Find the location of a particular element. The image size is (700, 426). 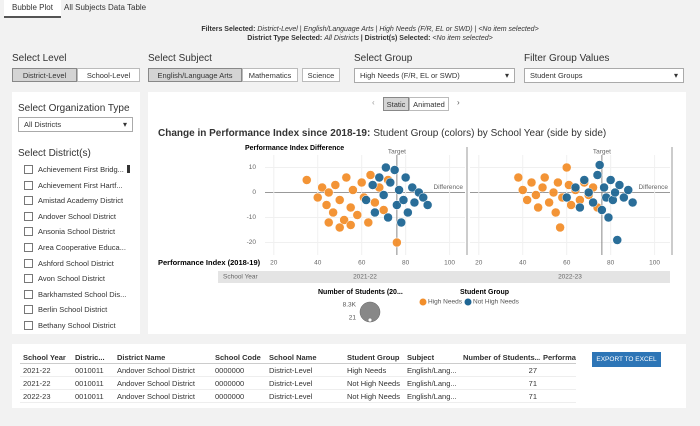

table-cell: 0010011 is located at coordinates (93, 396).